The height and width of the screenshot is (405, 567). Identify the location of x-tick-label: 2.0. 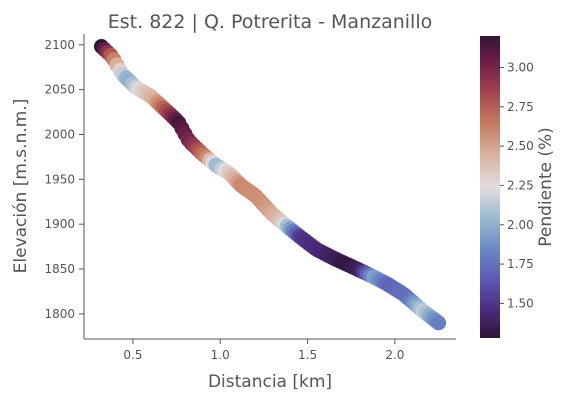
(394, 355).